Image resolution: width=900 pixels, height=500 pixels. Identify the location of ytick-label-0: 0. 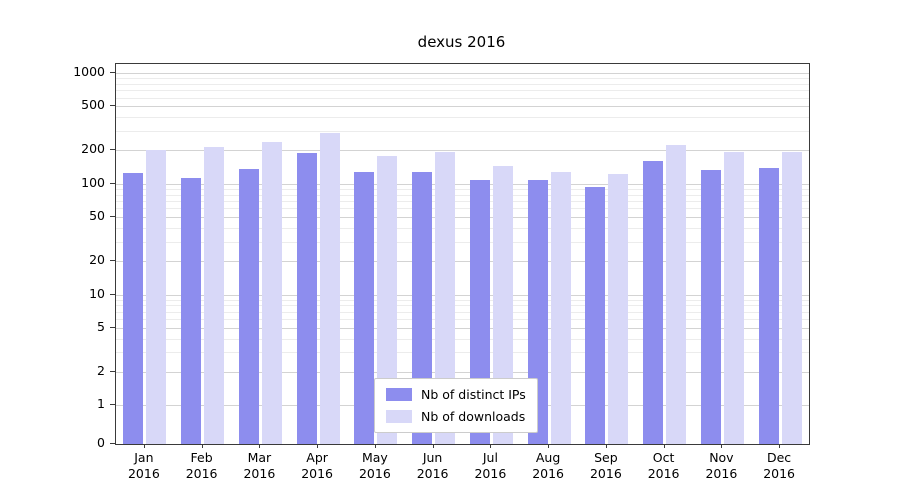
(101, 442).